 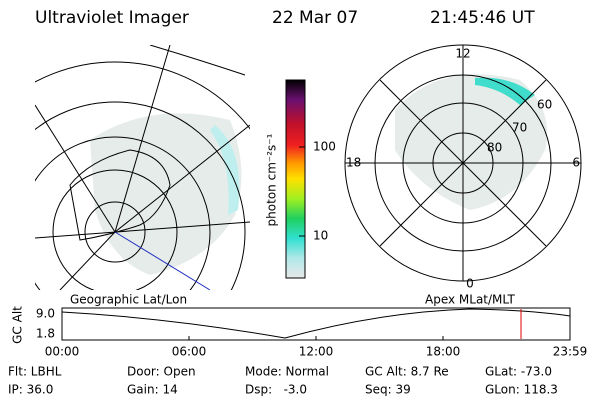 What do you see at coordinates (295, 179) in the screenshot?
I see `colorbar` at bounding box center [295, 179].